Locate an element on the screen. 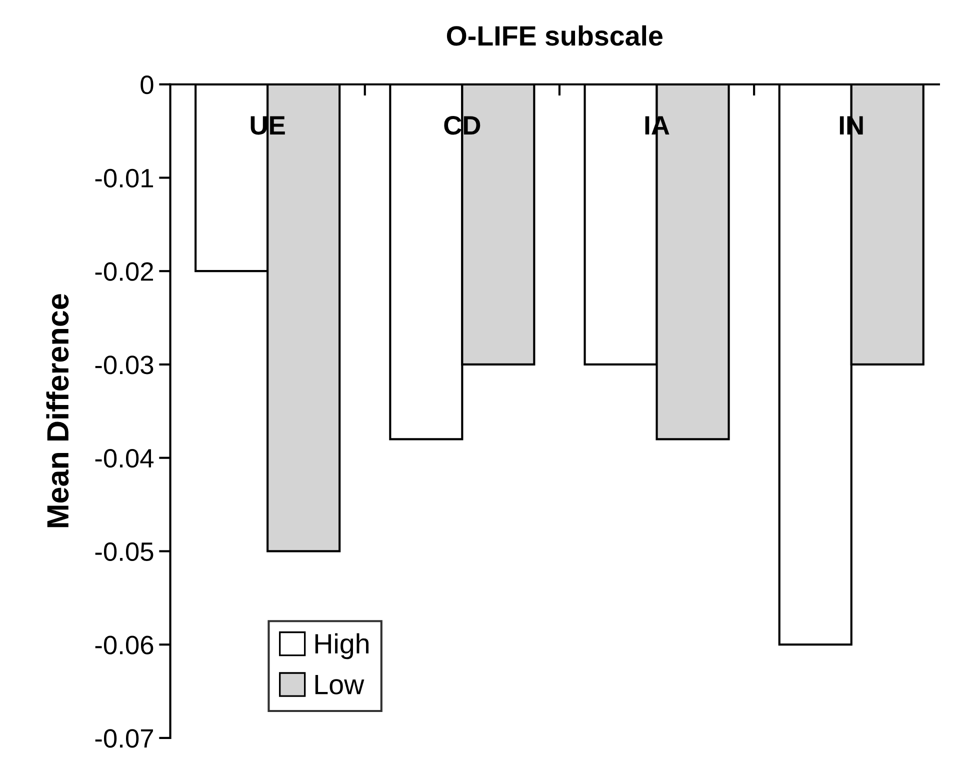  y-tick-label: -0.01 is located at coordinates (124, 178).